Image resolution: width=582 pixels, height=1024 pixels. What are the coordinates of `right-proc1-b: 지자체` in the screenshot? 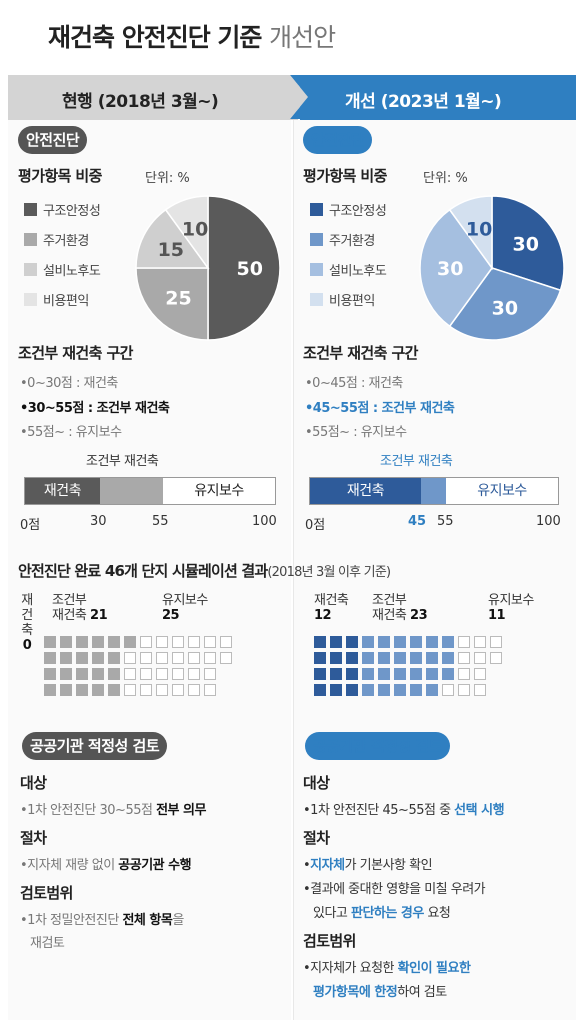 It's located at (327, 865).